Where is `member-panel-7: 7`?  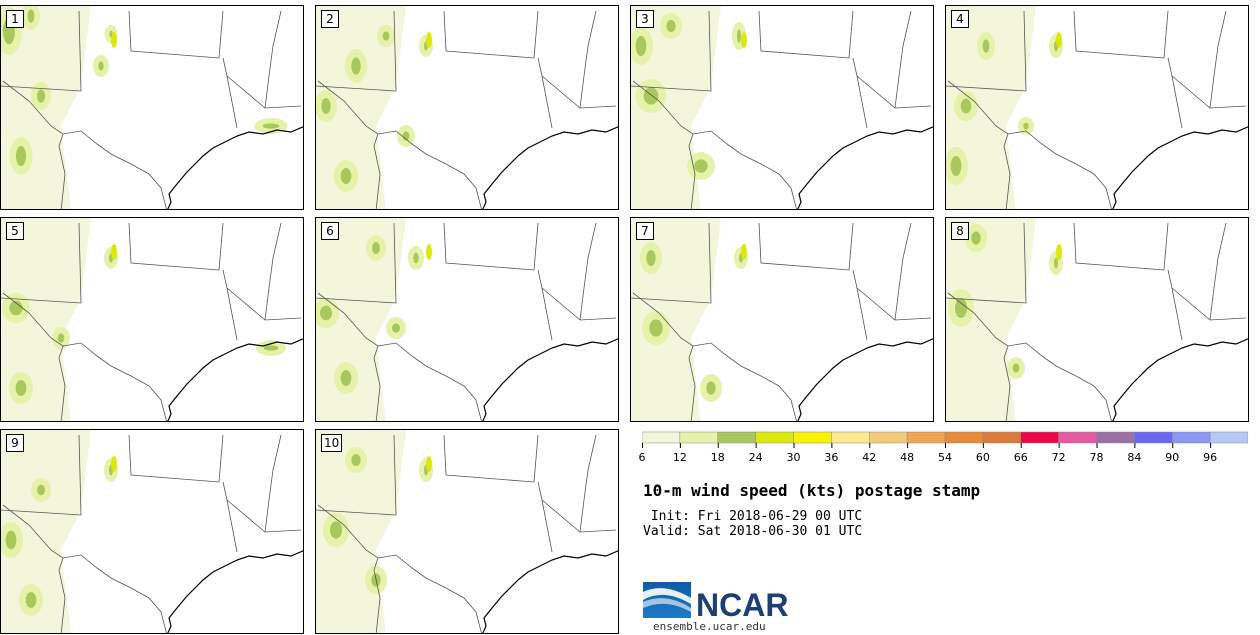
member-panel-7: 7 is located at coordinates (782, 319).